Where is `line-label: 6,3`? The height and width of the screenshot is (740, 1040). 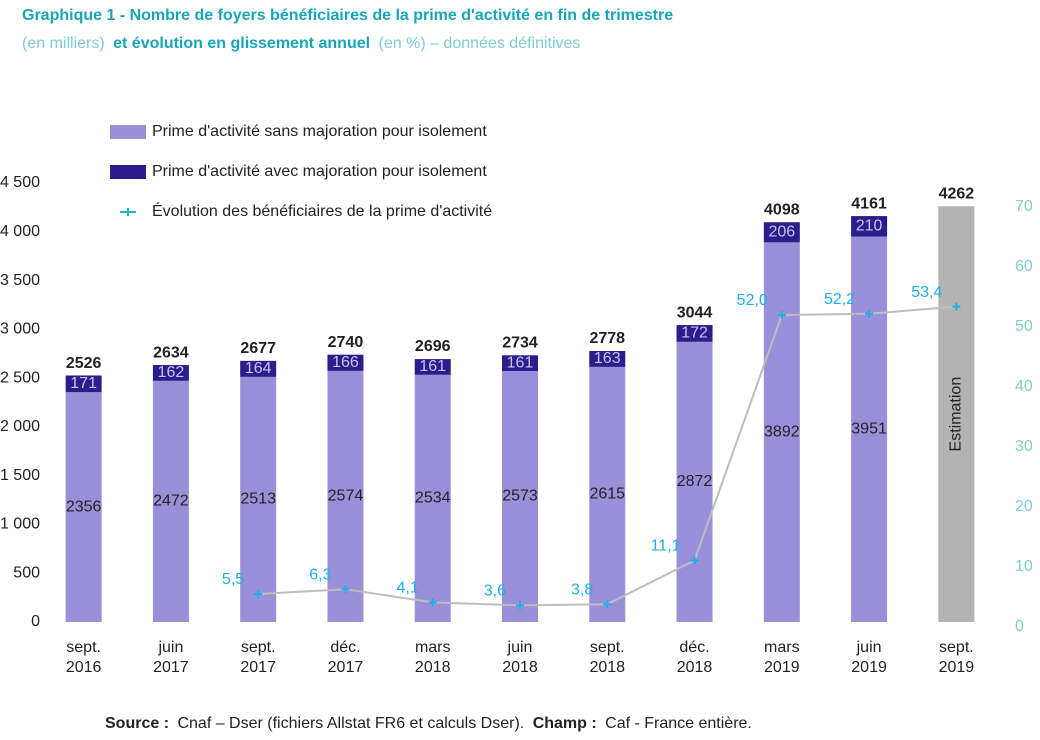
line-label: 6,3 is located at coordinates (320, 574).